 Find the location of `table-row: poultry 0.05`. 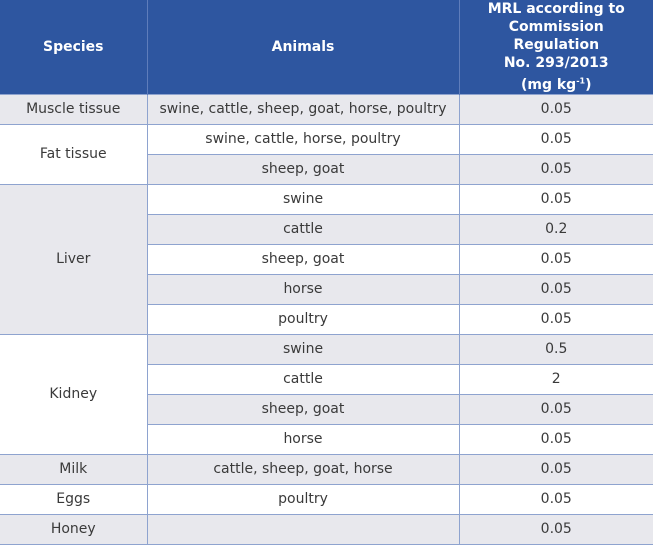

table-row: poultry 0.05 is located at coordinates (326, 319).